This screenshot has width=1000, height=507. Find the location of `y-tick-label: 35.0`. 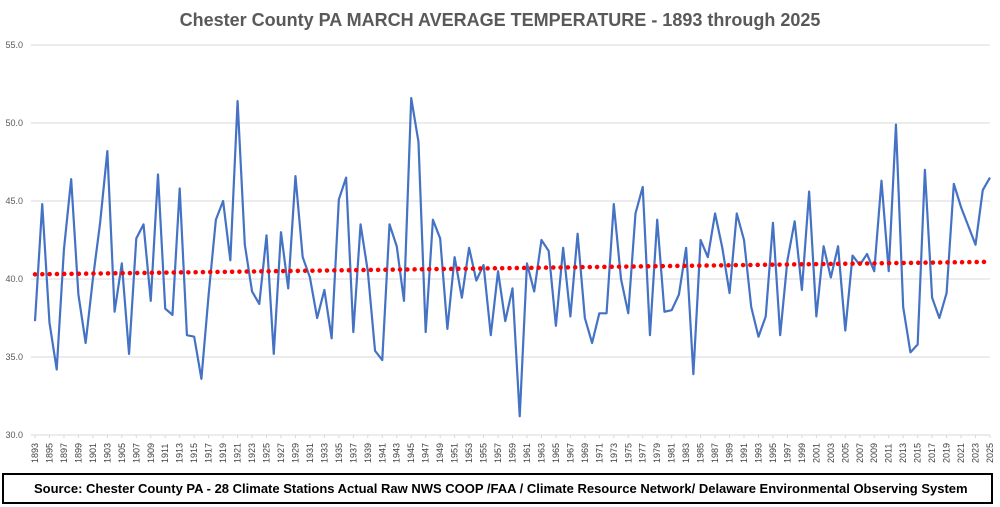

y-tick-label: 35.0 is located at coordinates (14, 357).